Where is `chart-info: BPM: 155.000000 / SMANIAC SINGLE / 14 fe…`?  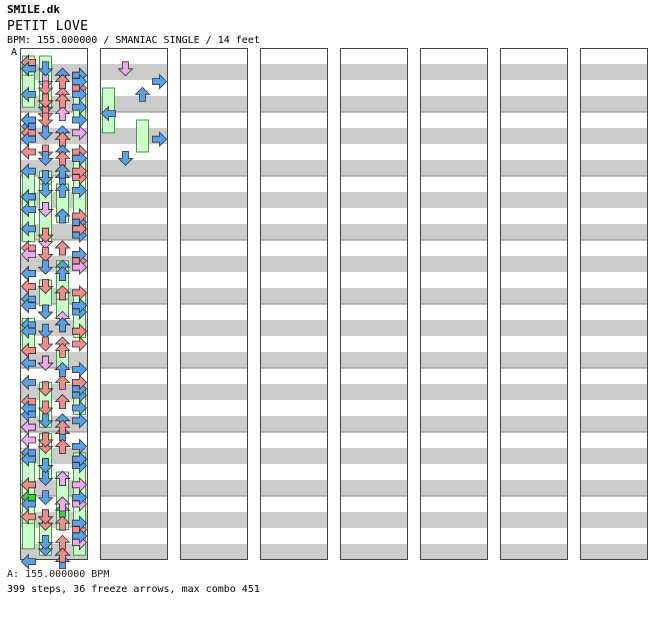
chart-info: BPM: 155.000000 / SMANIAC SINGLE / 14 fe… is located at coordinates (133, 40).